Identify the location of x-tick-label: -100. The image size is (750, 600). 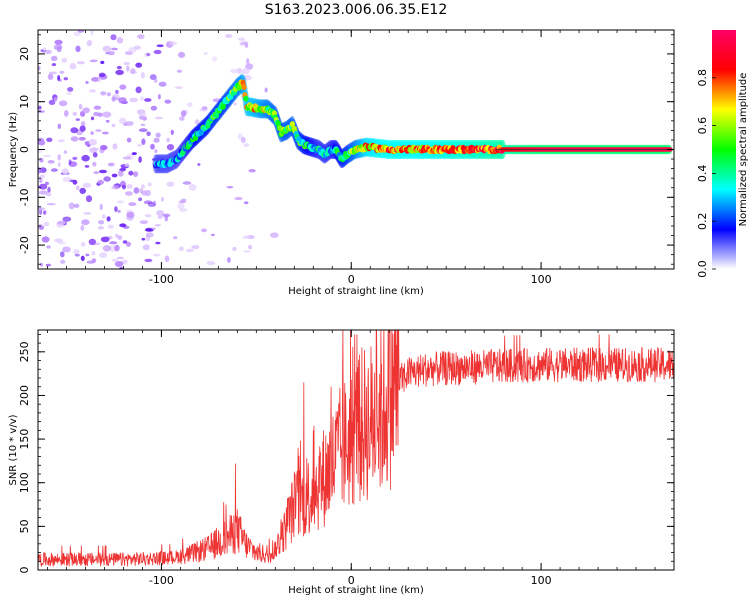
(161, 580).